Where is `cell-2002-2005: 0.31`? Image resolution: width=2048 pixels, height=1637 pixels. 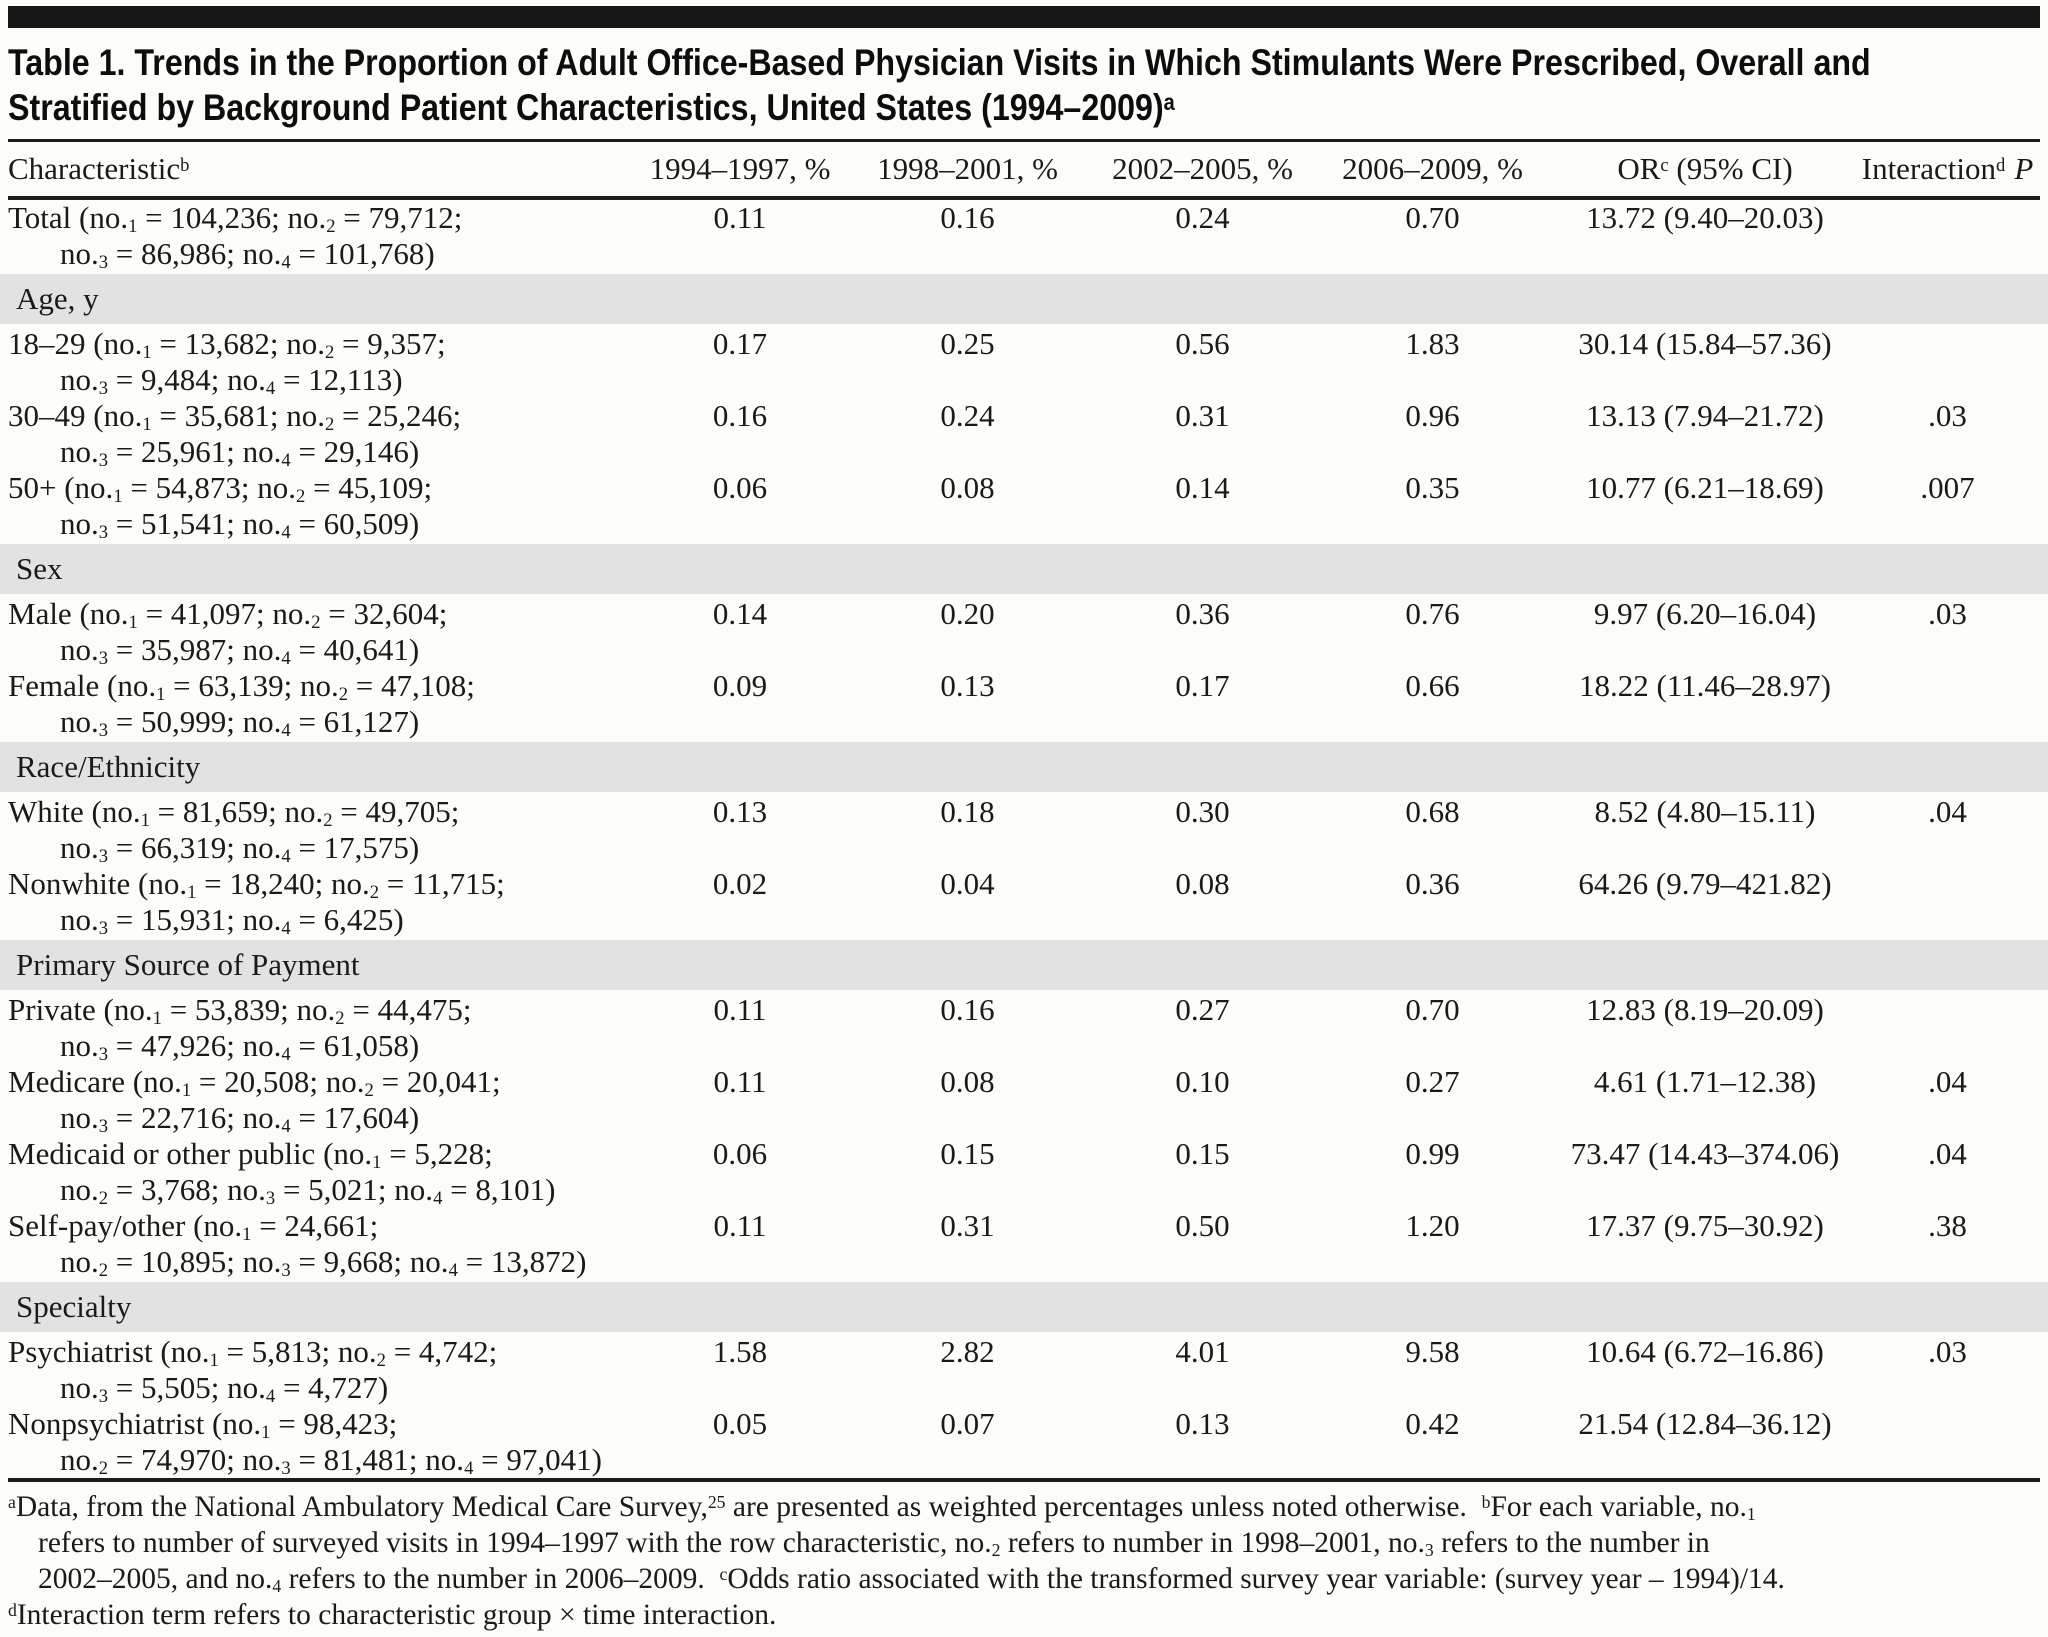
cell-2002-2005: 0.31 is located at coordinates (1202, 415).